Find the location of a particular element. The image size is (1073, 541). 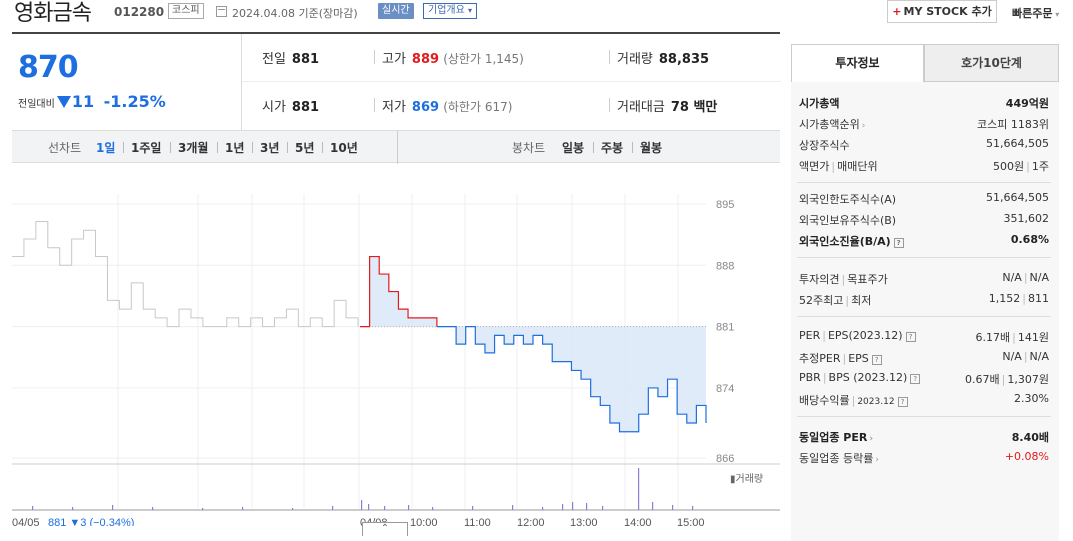

open-price: 시가 881 is located at coordinates (290, 105).